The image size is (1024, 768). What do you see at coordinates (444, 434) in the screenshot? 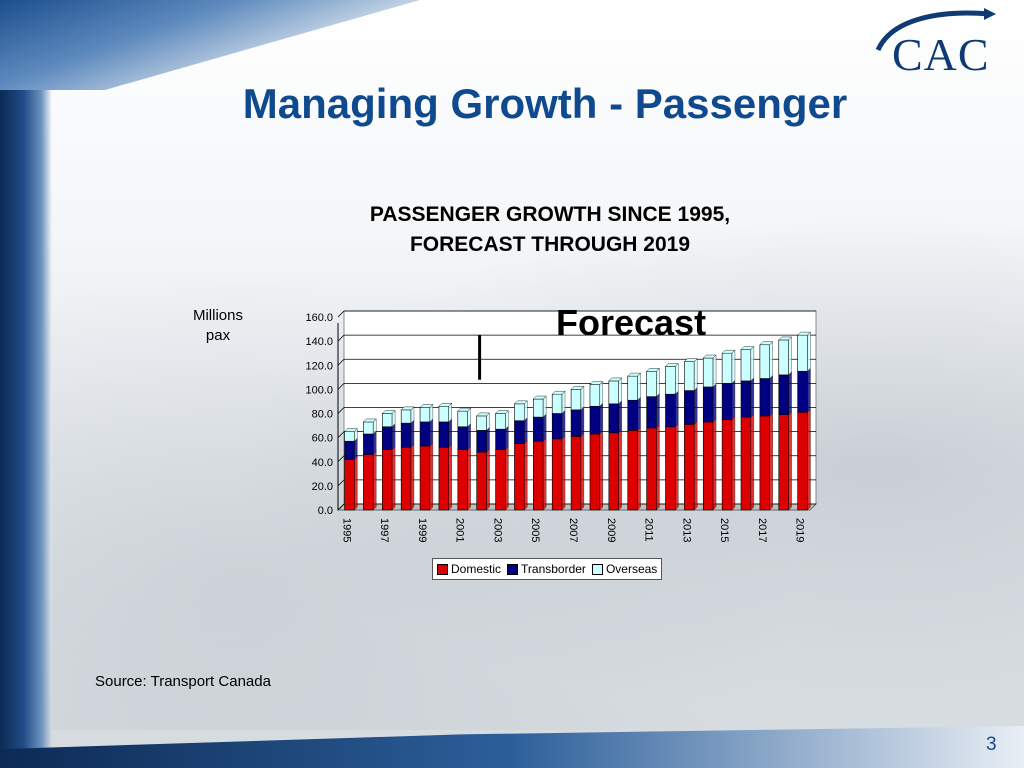
I see `bar-transborder-2000` at bounding box center [444, 434].